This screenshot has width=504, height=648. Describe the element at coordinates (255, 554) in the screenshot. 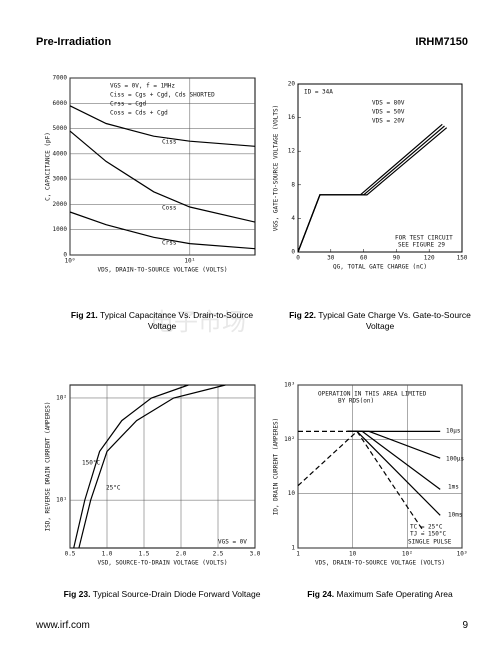

I see `x-tick-label: 3.0` at that location.